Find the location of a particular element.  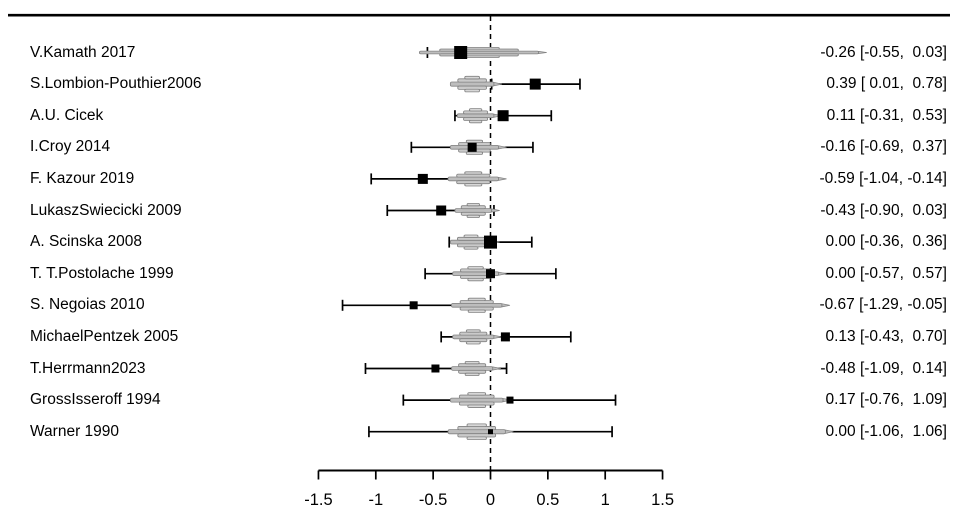

effect-estimate-text: -0.48 [-1.09, 0.14] is located at coordinates (883, 368).